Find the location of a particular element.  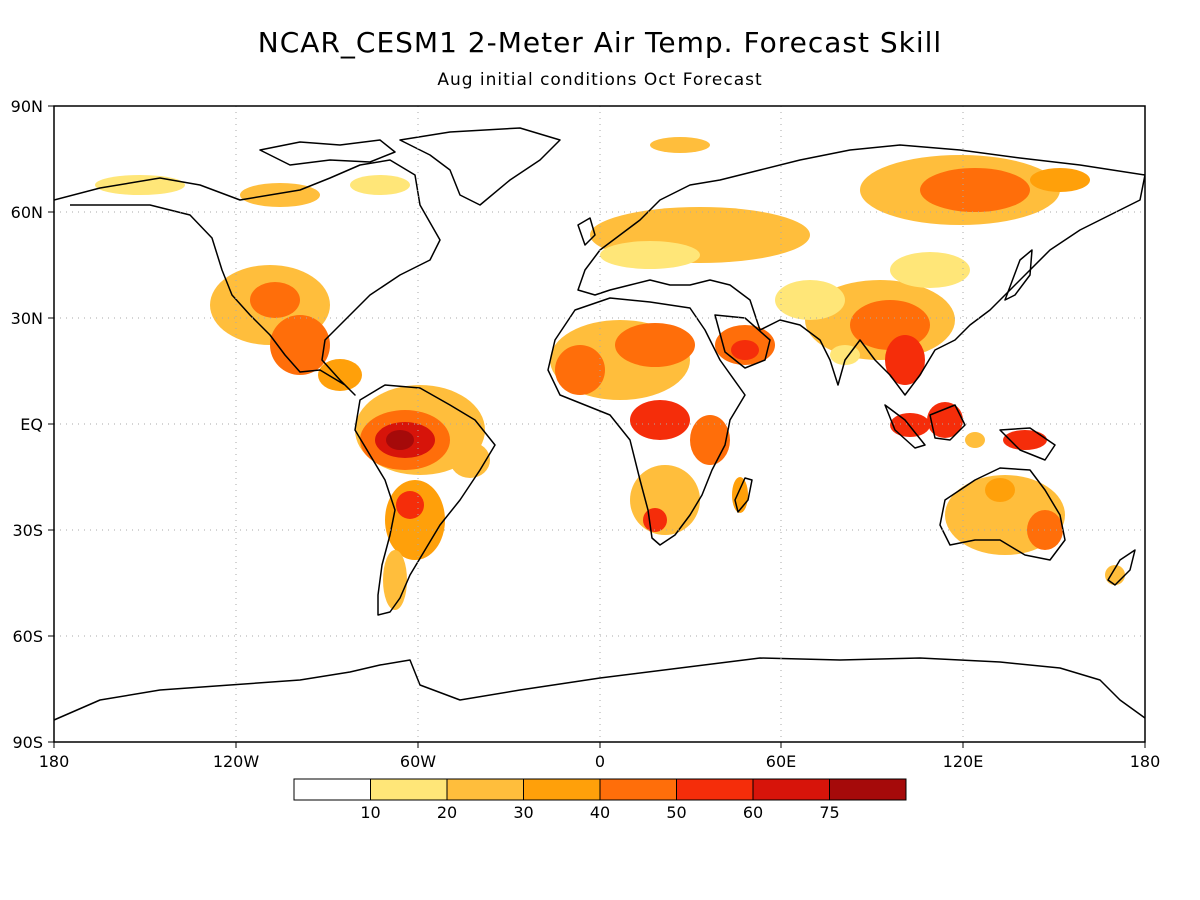

lon-label: 60E is located at coordinates (781, 761).